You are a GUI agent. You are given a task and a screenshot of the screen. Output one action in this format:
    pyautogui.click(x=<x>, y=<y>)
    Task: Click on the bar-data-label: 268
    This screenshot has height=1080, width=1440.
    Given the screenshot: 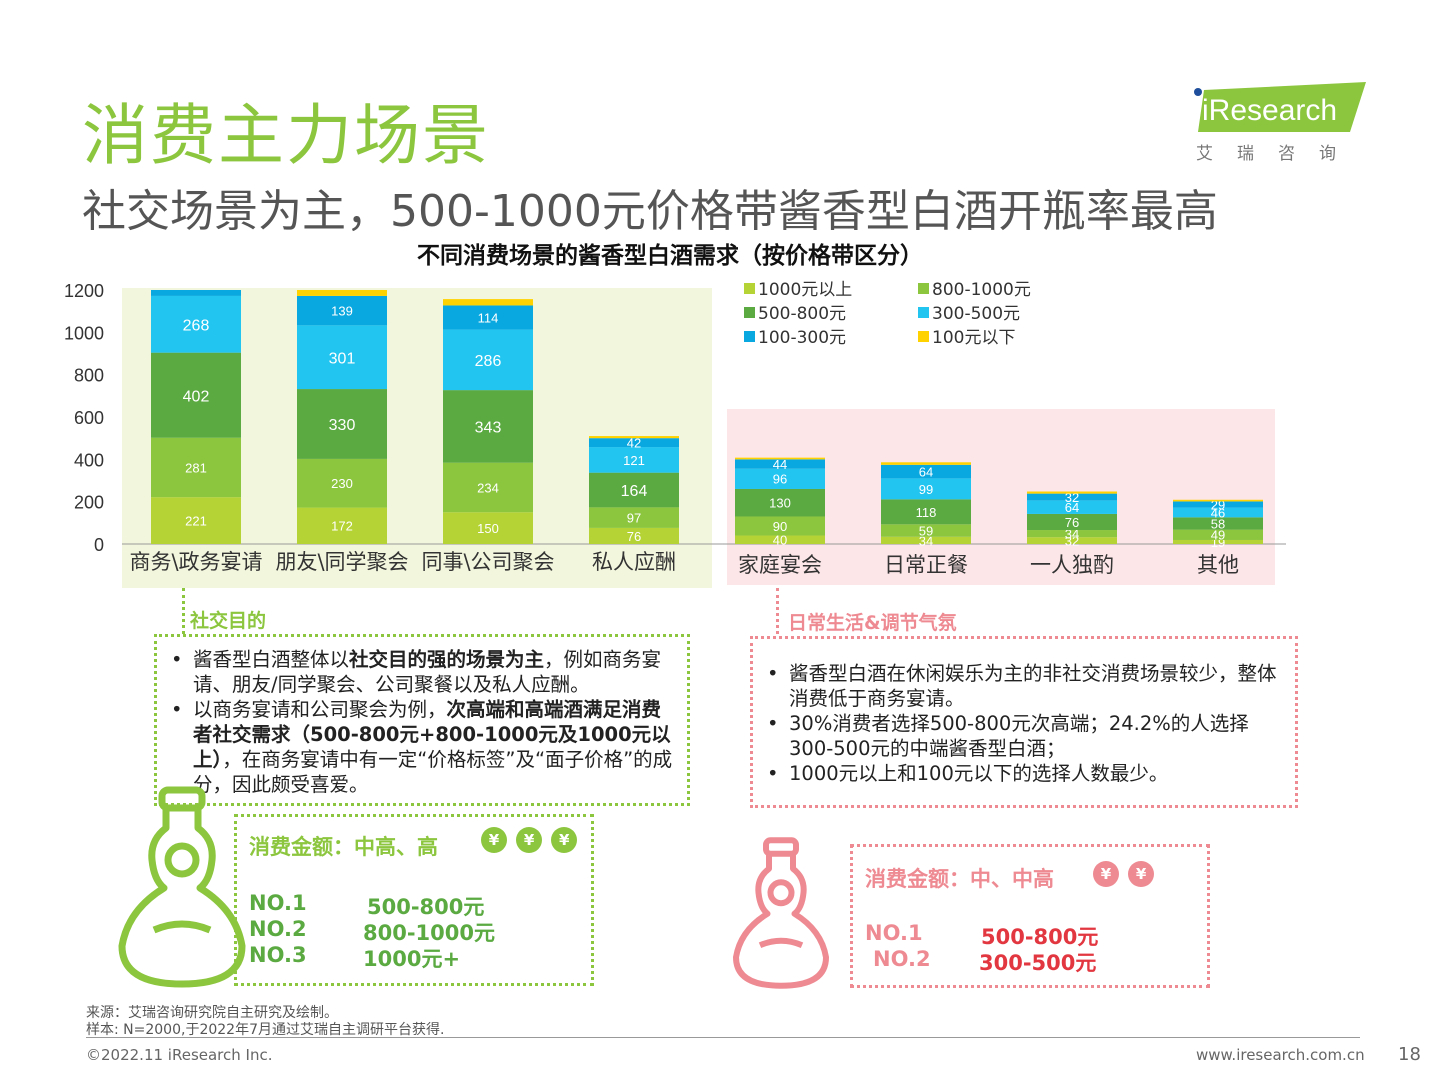 What is the action you would take?
    pyautogui.click(x=196, y=325)
    